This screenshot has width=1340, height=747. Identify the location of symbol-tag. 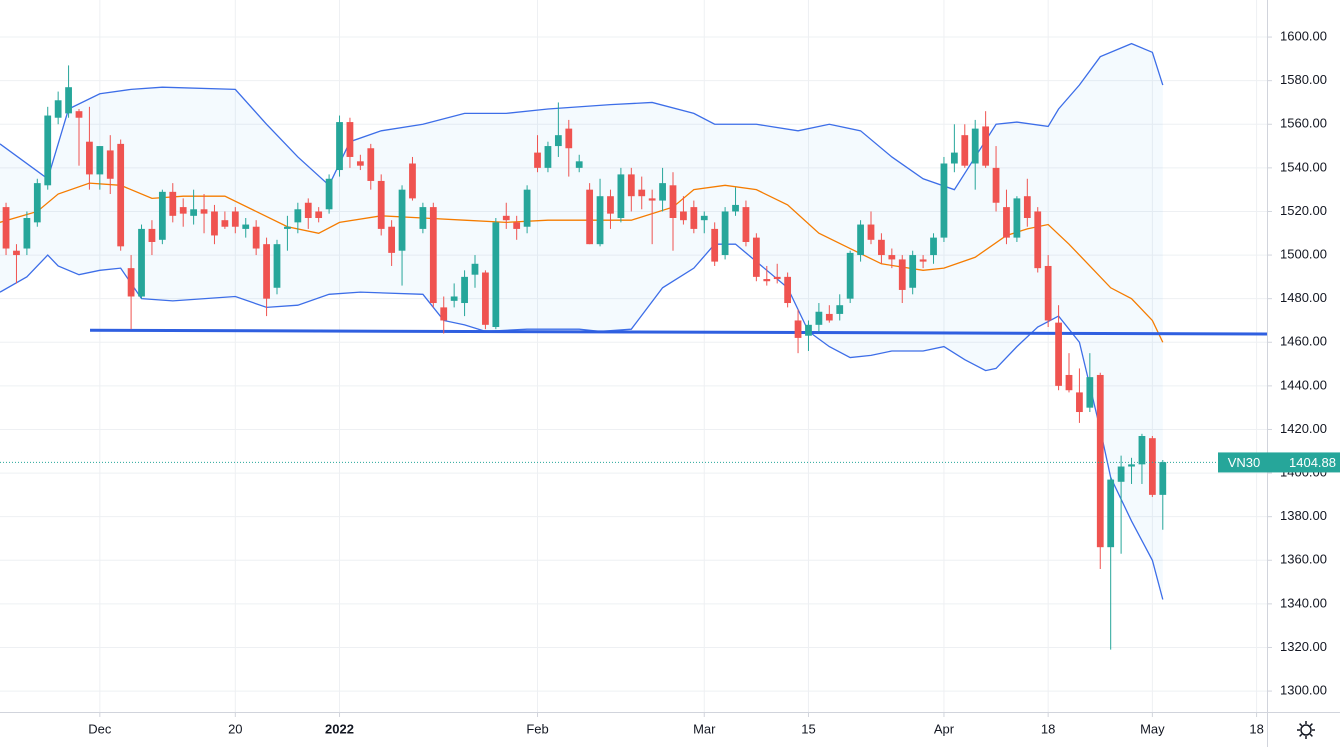
(1244, 462).